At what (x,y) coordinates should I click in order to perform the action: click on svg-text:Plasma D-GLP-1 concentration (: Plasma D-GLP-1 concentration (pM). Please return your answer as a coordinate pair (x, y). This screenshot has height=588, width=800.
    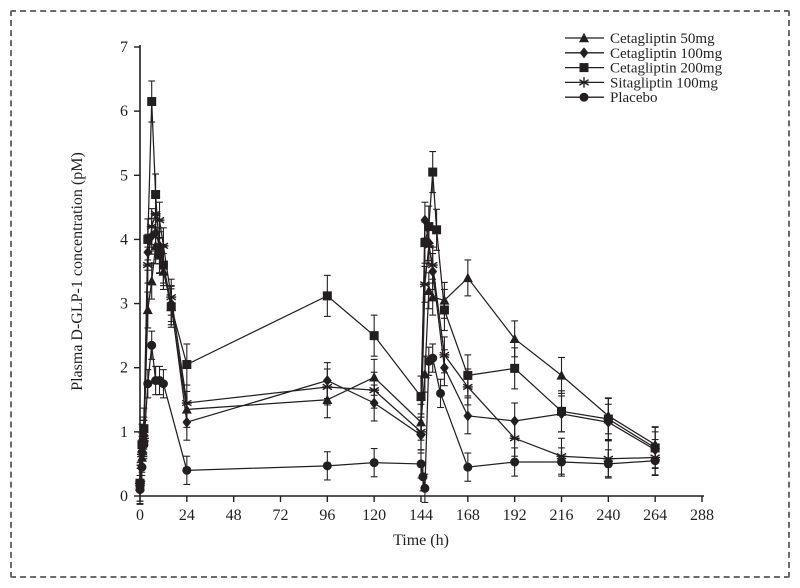
    Looking at the image, I should click on (77, 271).